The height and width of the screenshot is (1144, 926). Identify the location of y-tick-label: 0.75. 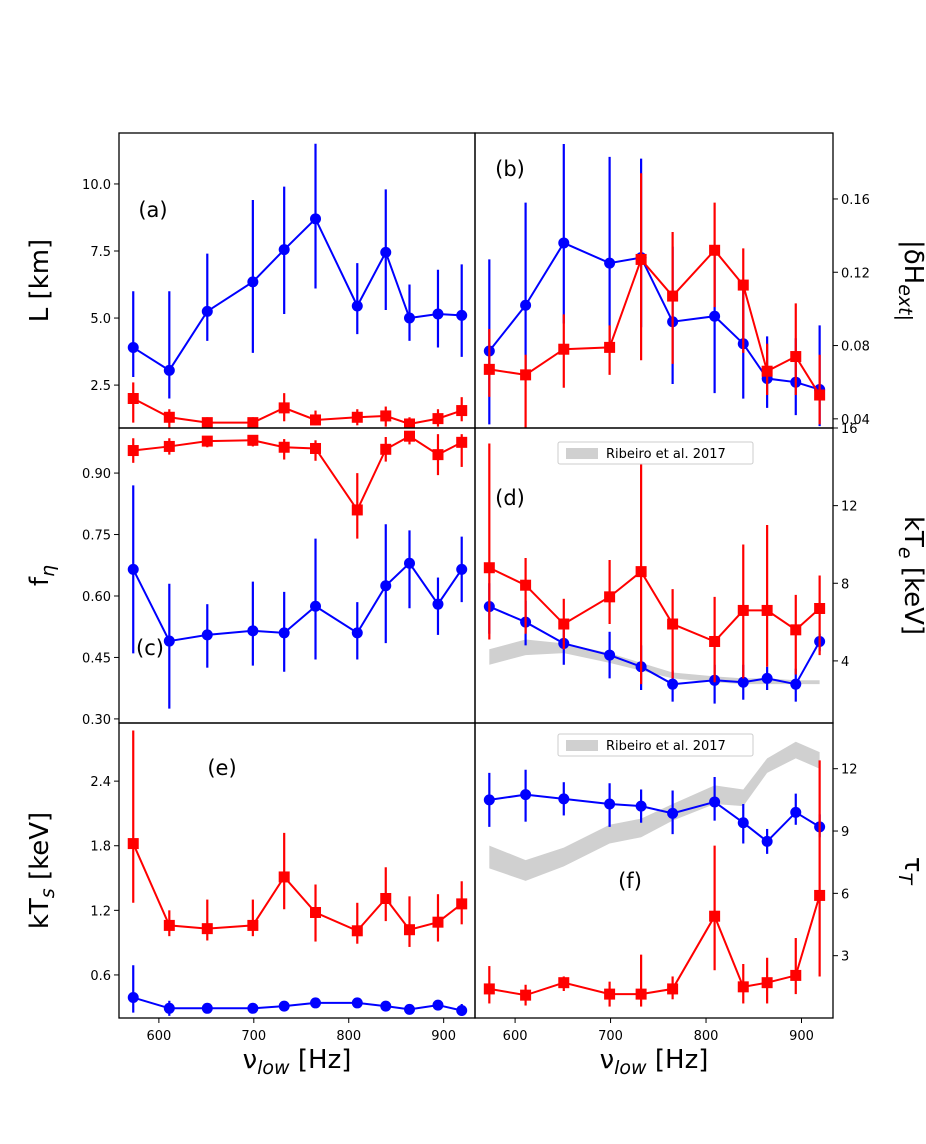
(96, 536).